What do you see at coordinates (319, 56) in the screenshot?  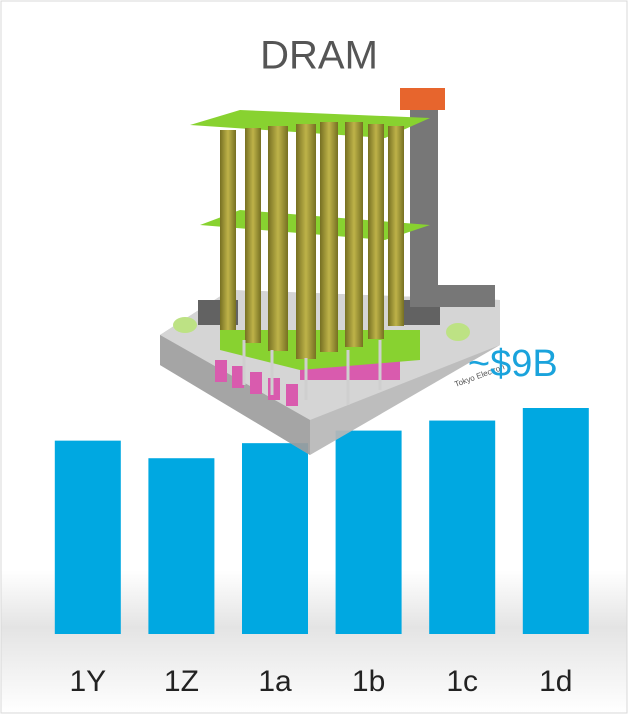 I see `chart-title: DRAM` at bounding box center [319, 56].